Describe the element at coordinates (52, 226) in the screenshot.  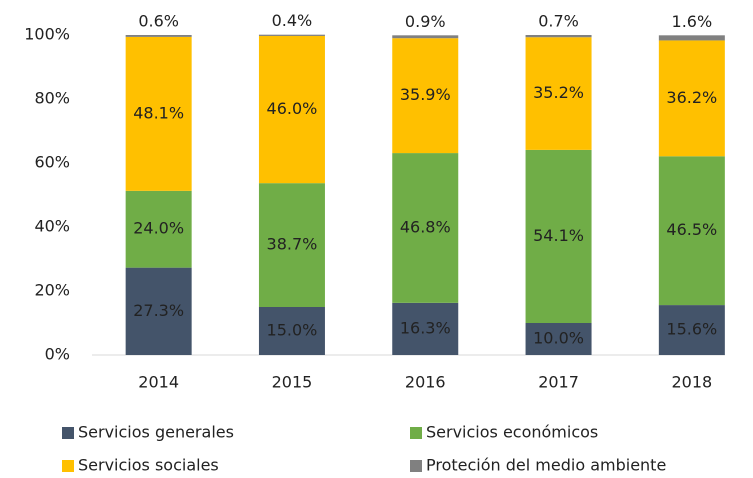
I see `y-tick-label: 40%` at that location.